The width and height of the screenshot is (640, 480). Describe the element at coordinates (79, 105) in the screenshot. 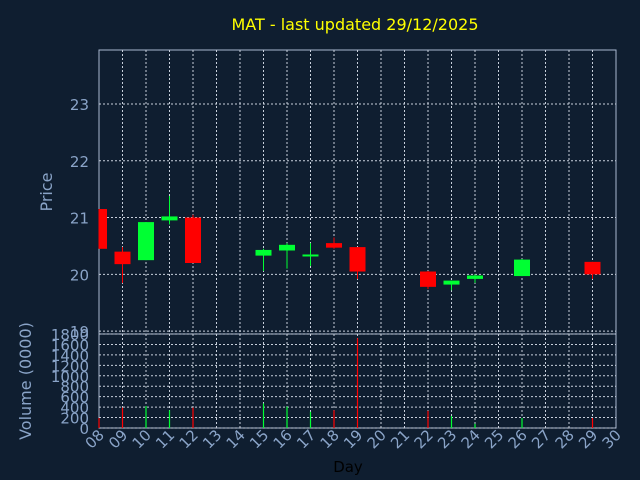

I see `price-tick-label: 23` at that location.